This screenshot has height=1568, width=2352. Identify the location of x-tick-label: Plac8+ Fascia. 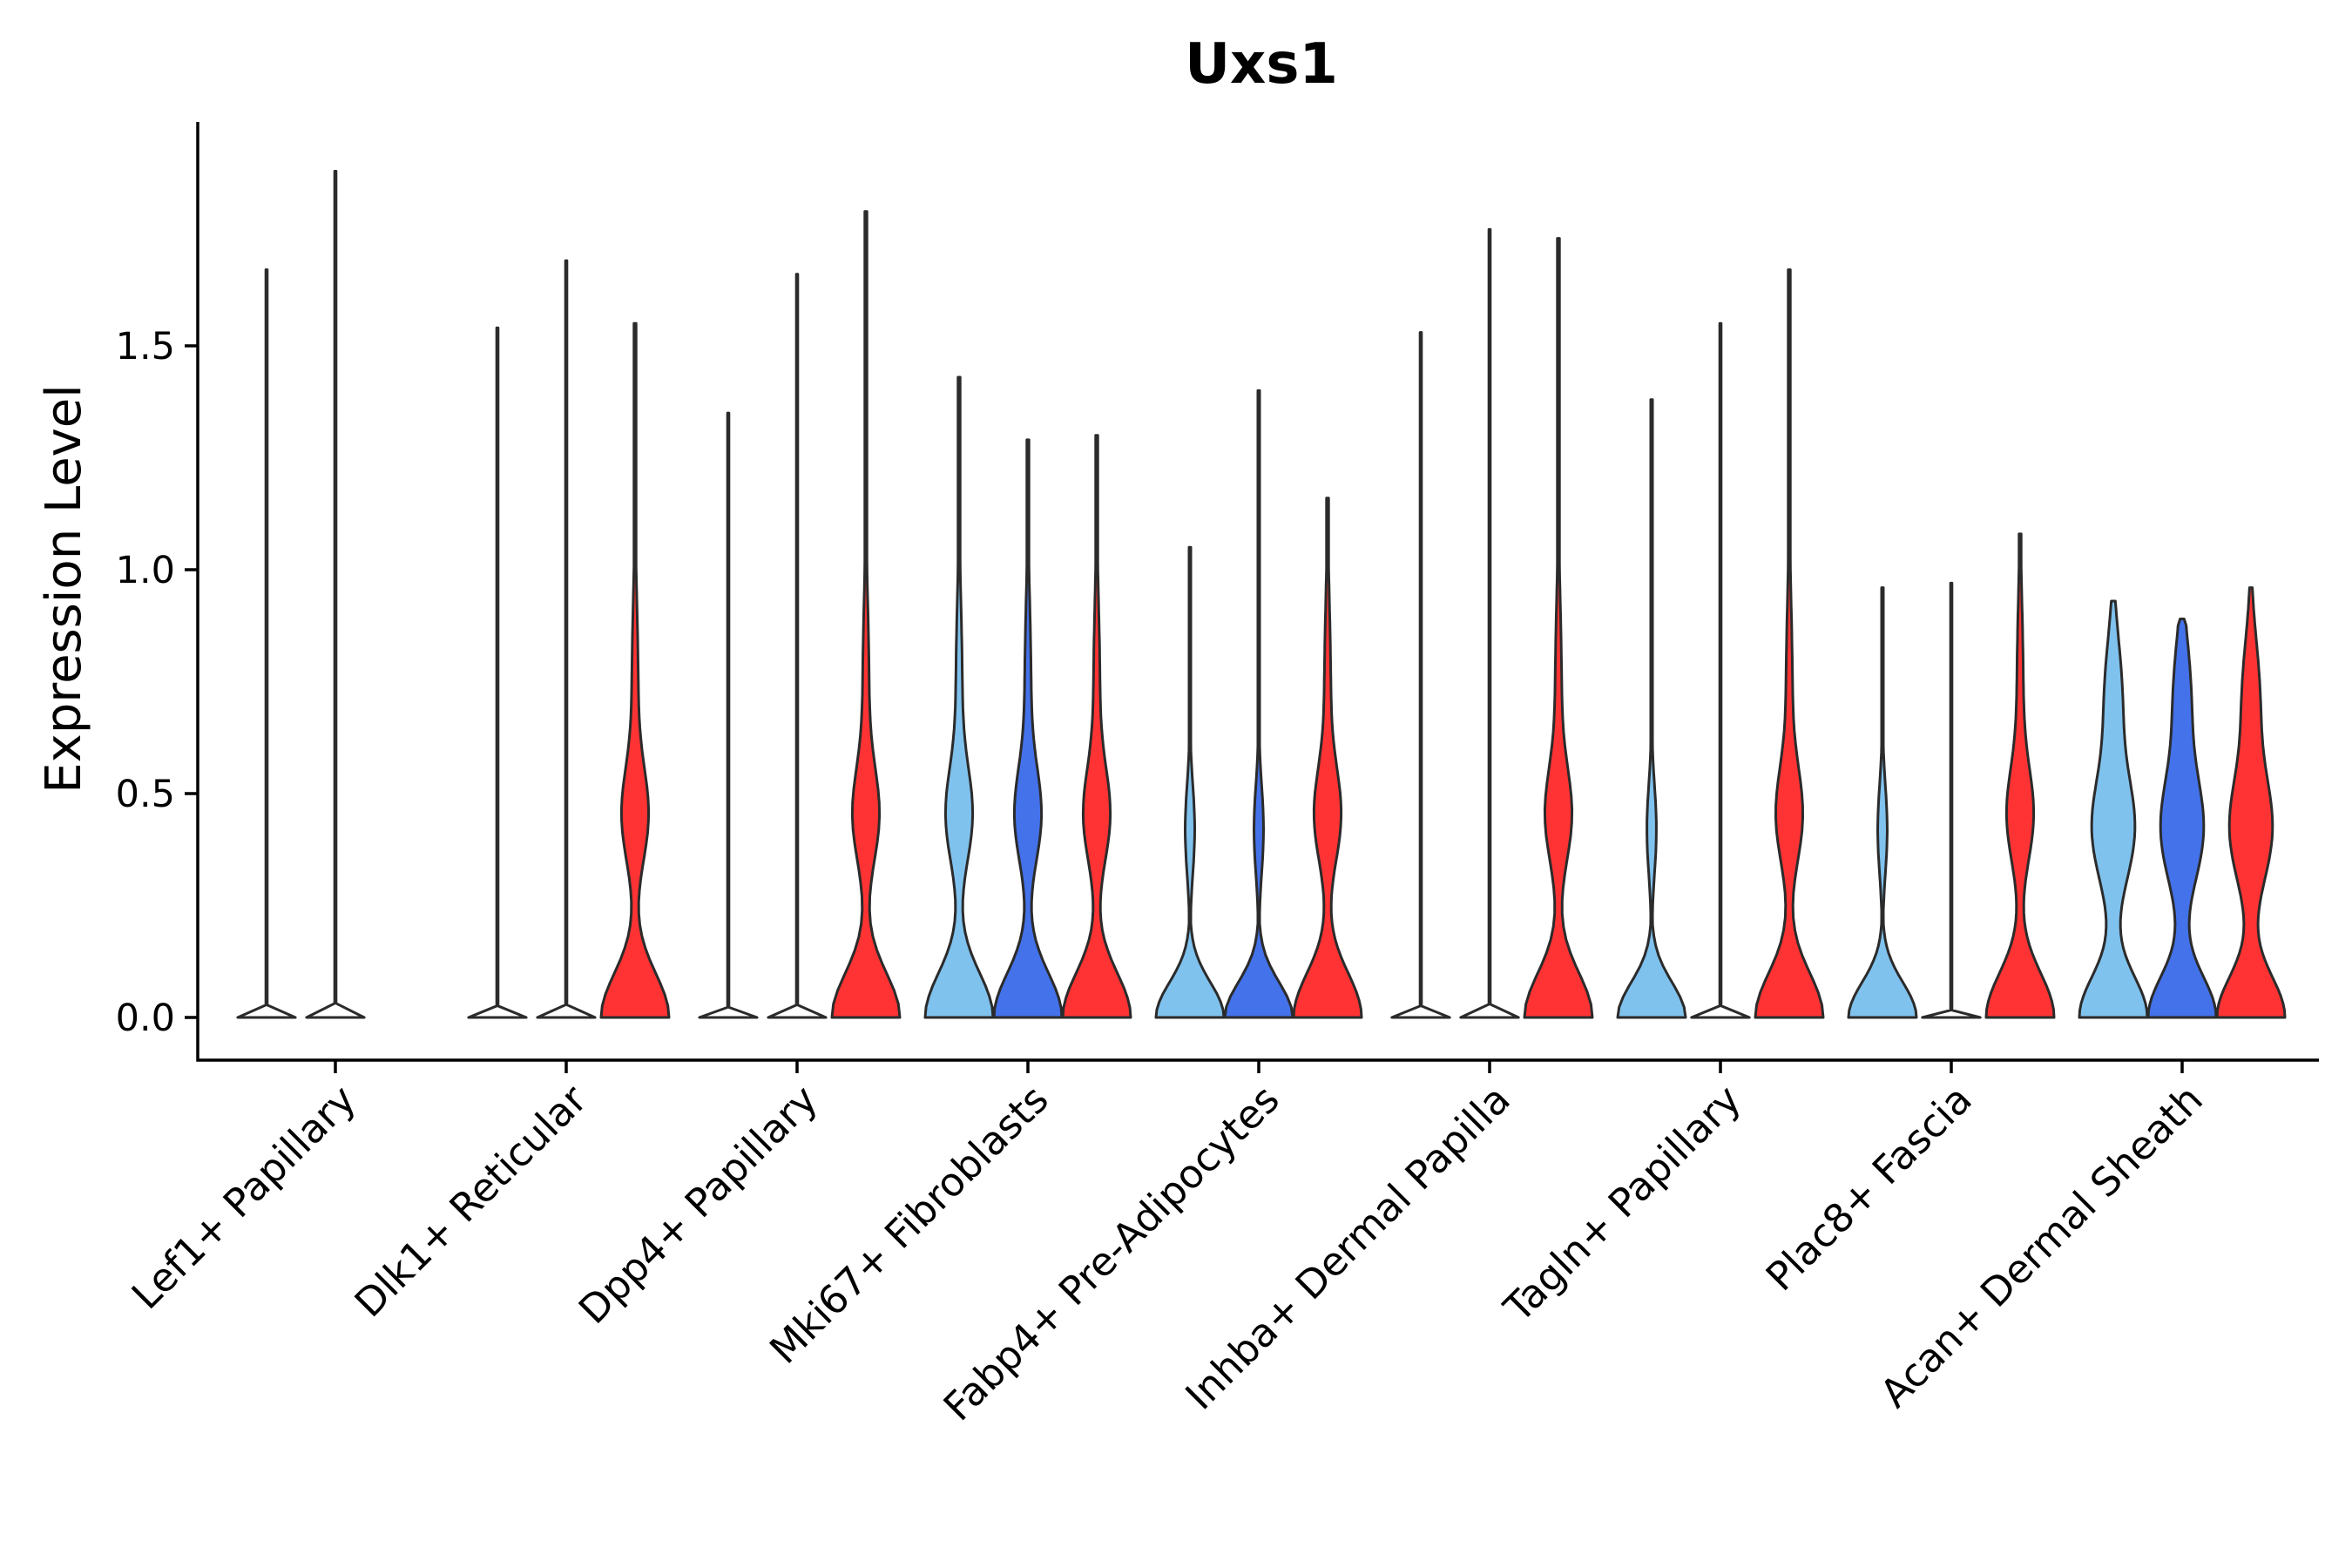
(1869, 1188).